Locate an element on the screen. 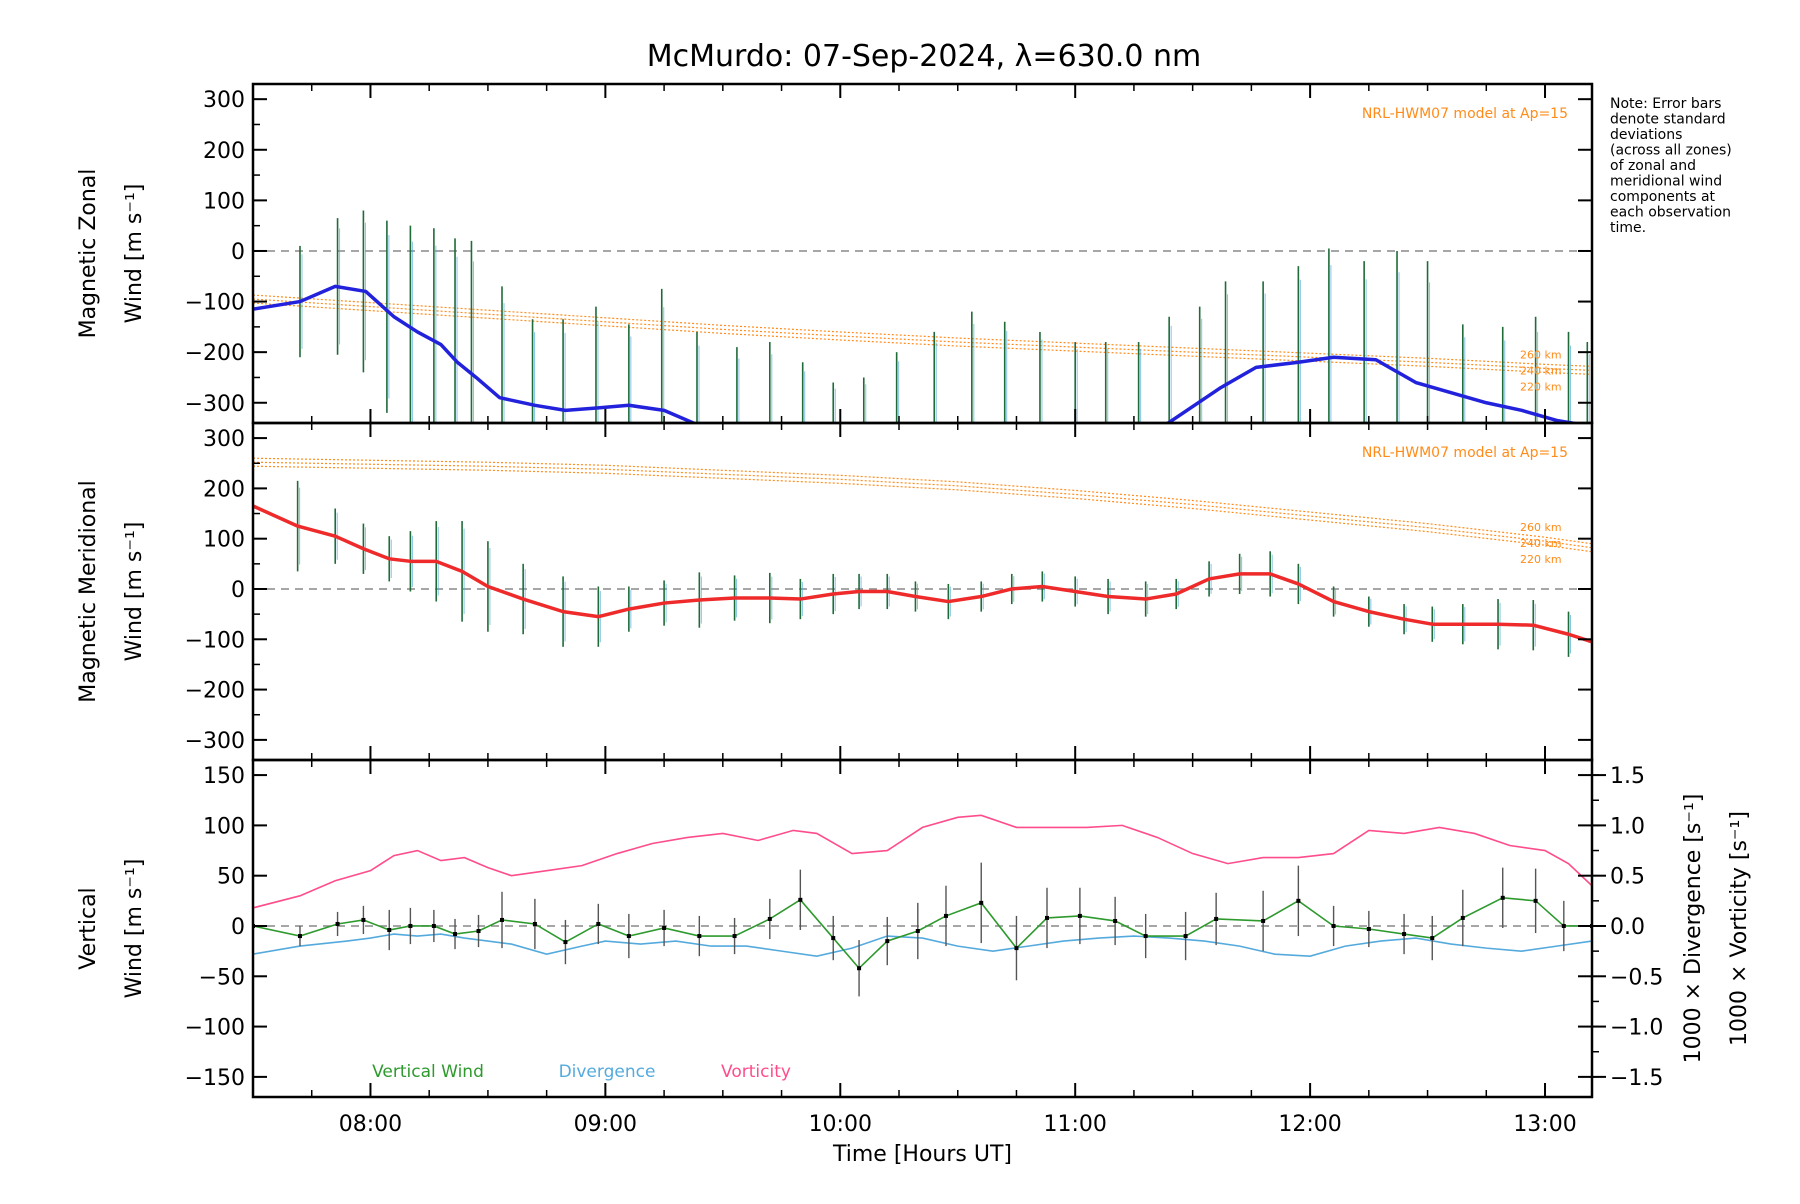 The image size is (1800, 1204). y-tick-label: 150 is located at coordinates (224, 776).